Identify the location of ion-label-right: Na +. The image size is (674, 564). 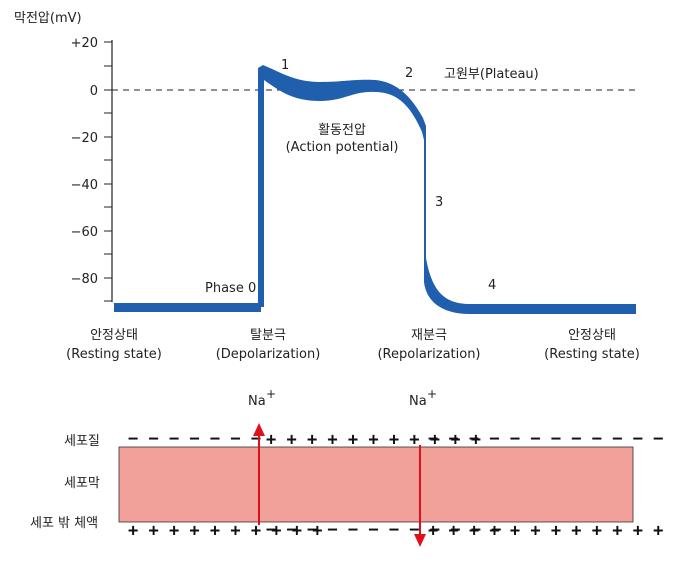
(423, 398).